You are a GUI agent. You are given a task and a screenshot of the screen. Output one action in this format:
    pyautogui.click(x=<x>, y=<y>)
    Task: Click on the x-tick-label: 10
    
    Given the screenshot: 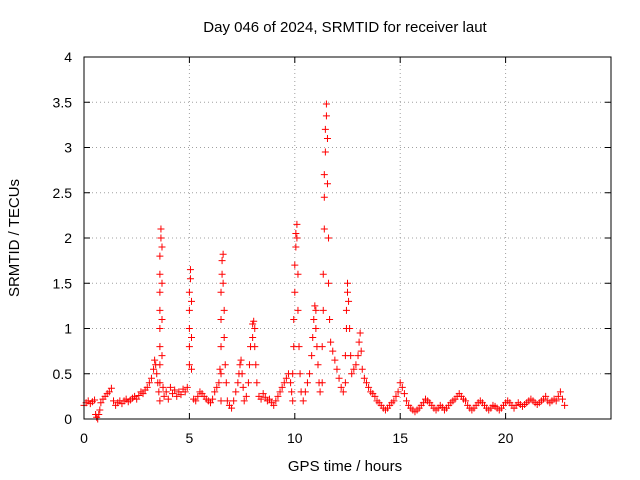 What is the action you would take?
    pyautogui.click(x=295, y=438)
    